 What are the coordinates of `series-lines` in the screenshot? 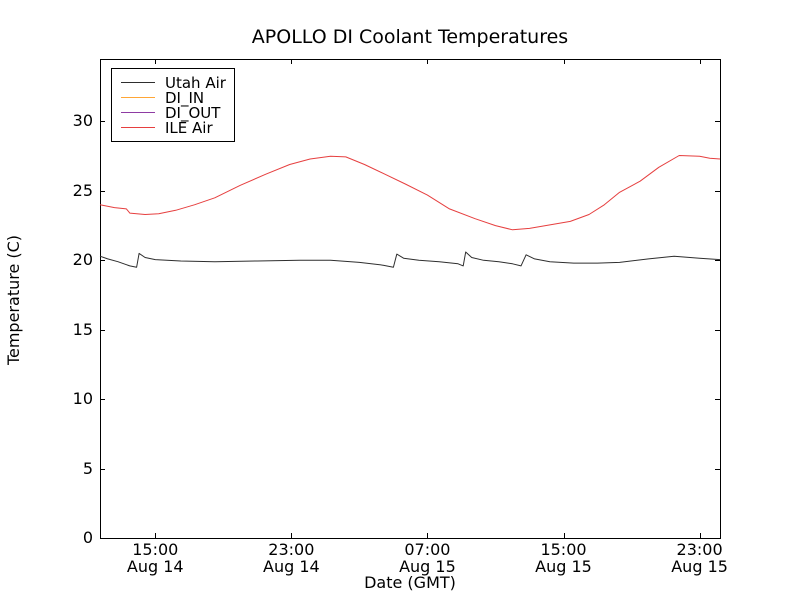 It's located at (410, 211).